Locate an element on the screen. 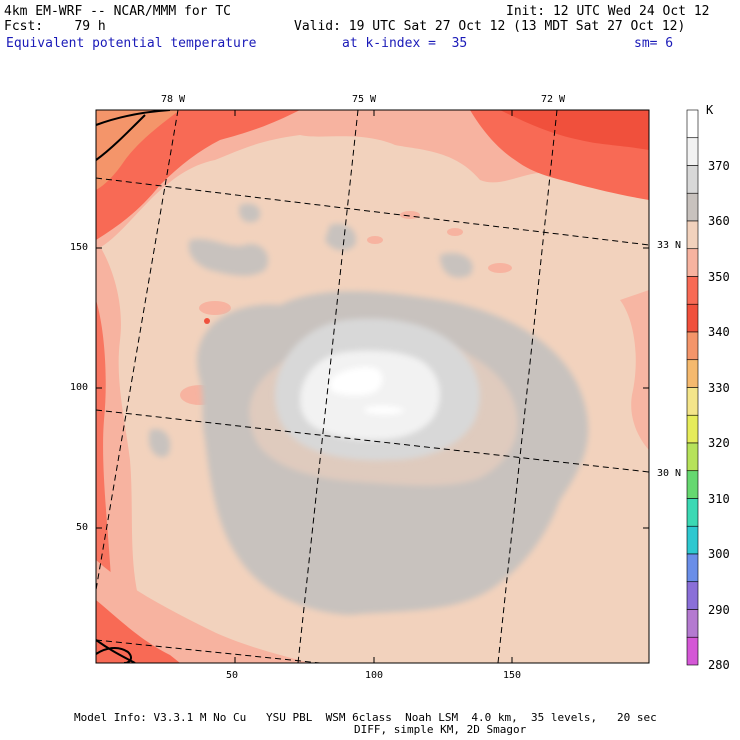  colorbar-label-340: 340 is located at coordinates (719, 332).